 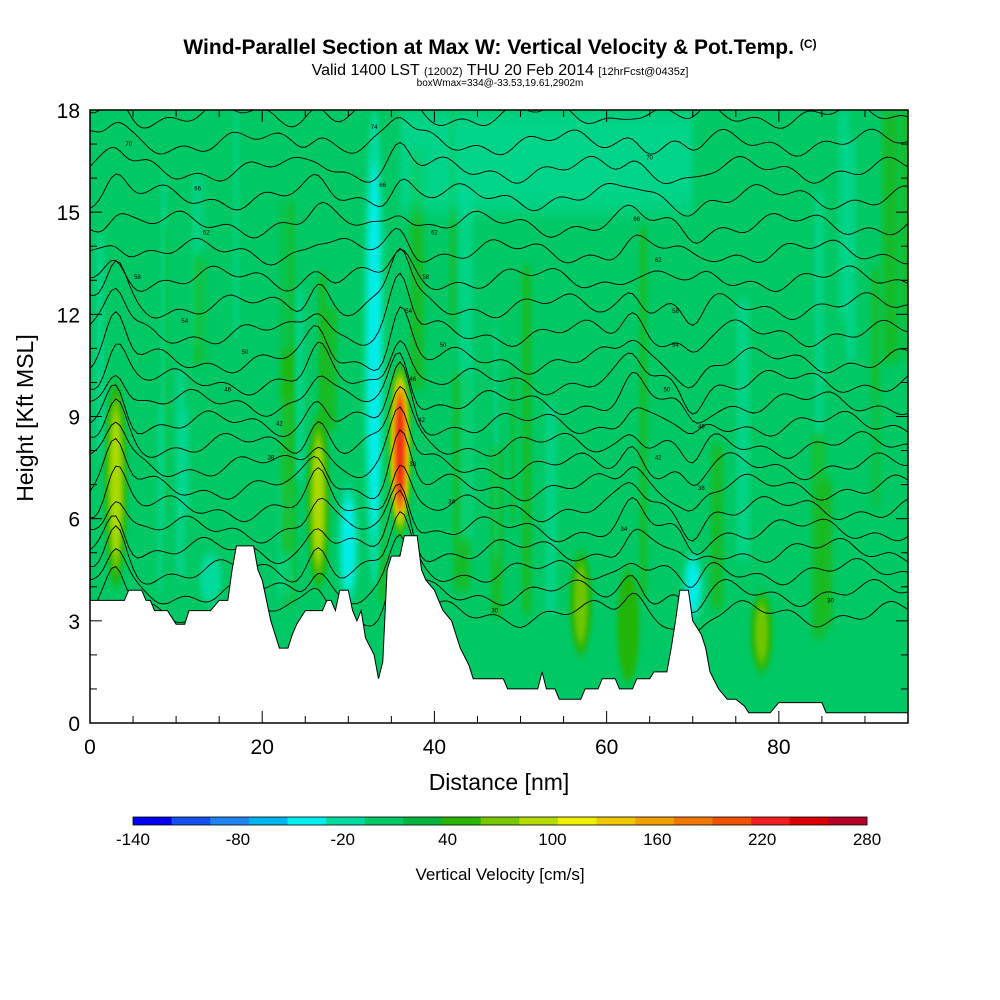 What do you see at coordinates (658, 261) in the screenshot?
I see `theta-label: 62` at bounding box center [658, 261].